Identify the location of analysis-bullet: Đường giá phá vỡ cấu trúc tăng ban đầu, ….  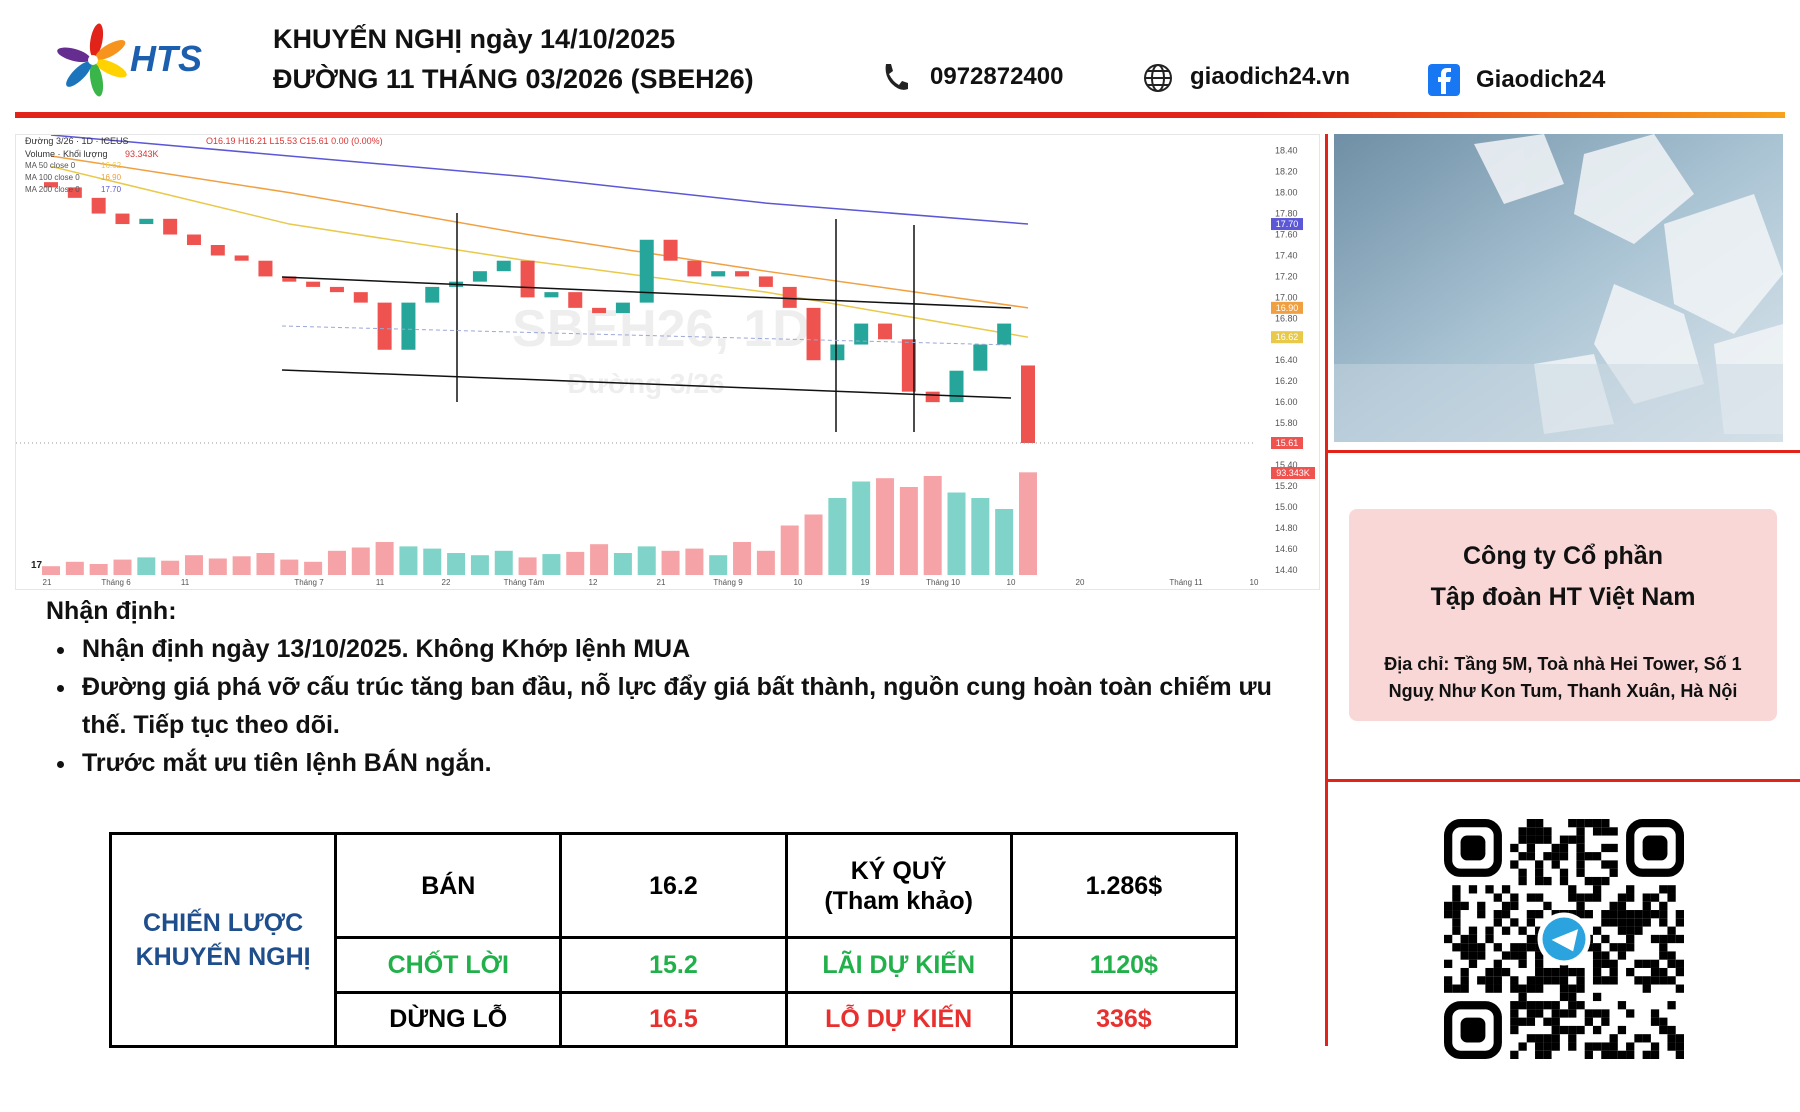
(692, 706).